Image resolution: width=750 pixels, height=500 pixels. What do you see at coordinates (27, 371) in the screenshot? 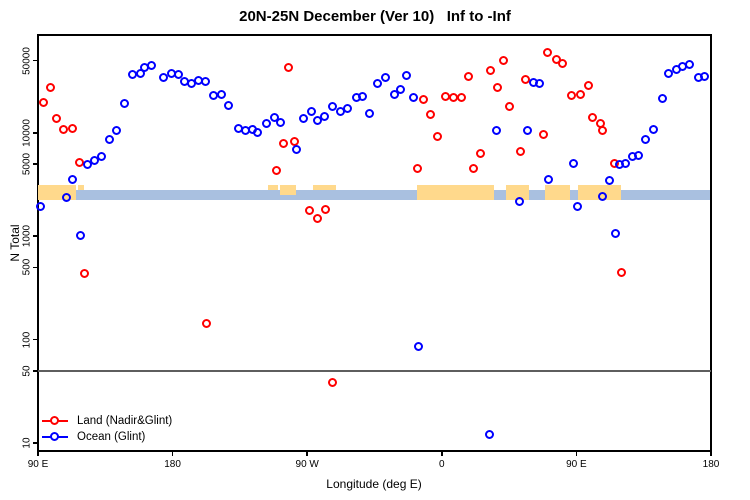
I see `y-axis-tick-label: 50` at bounding box center [27, 371].